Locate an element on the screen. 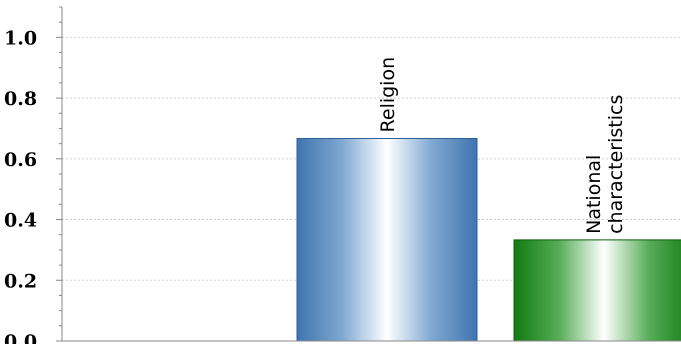 The height and width of the screenshot is (344, 681). y-tick-label: 0.0 is located at coordinates (20, 337).